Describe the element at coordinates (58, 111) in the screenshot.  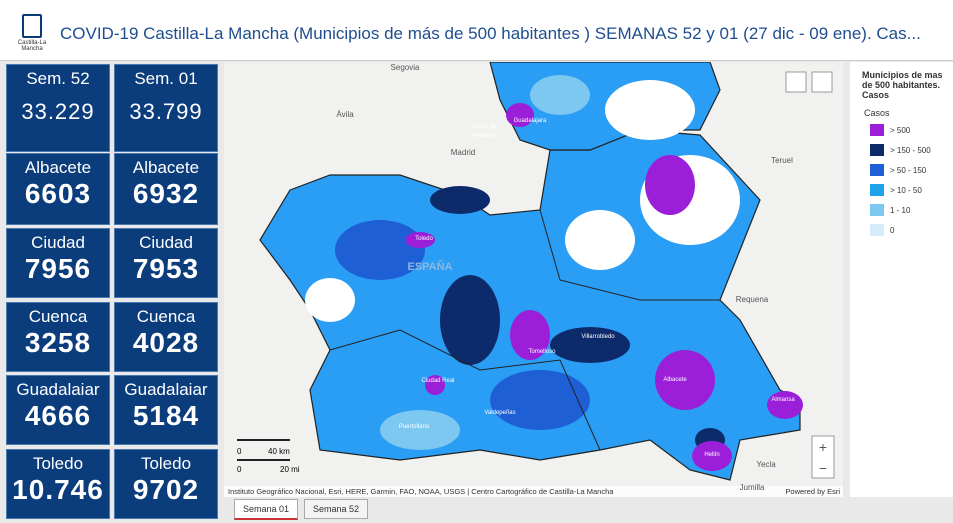
I see `tile-value: 33.229` at that location.